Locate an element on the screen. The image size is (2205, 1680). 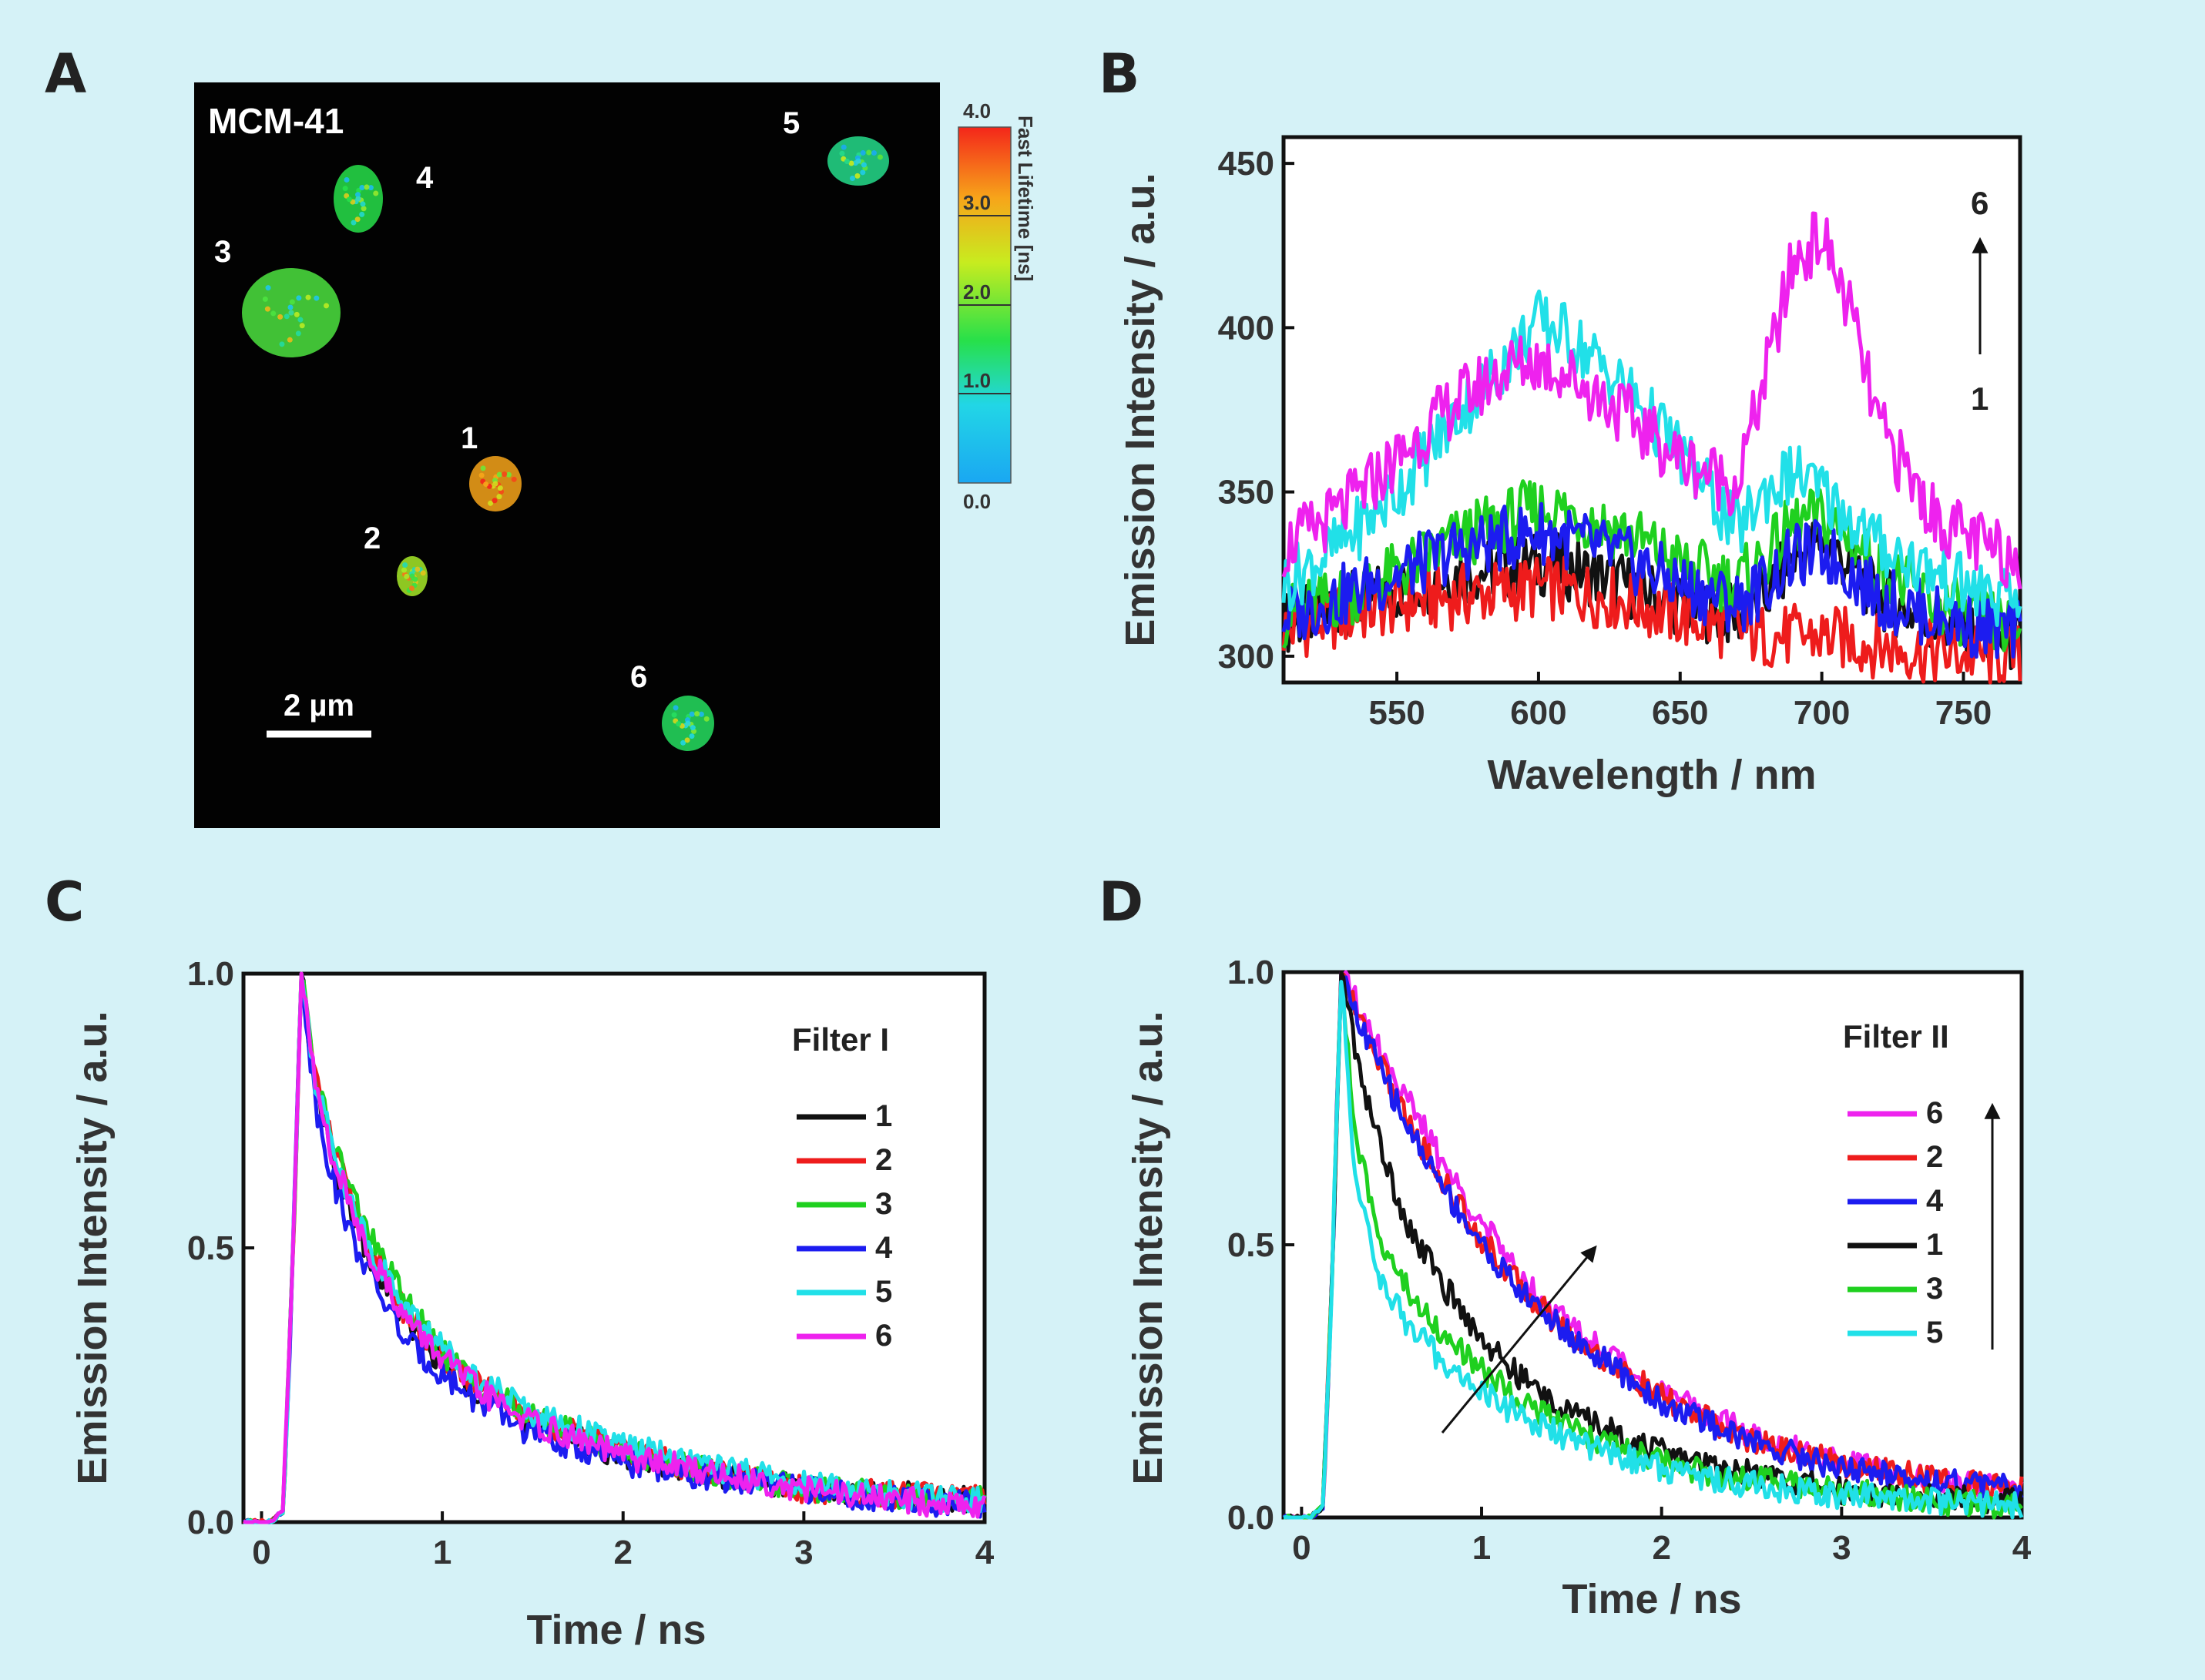
scale-bar-label: 2 µm is located at coordinates (319, 706).